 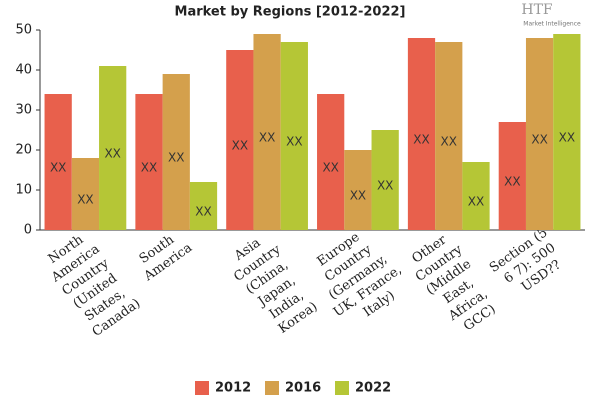 What do you see at coordinates (23, 190) in the screenshot?
I see `y-tick-label: 10` at bounding box center [23, 190].